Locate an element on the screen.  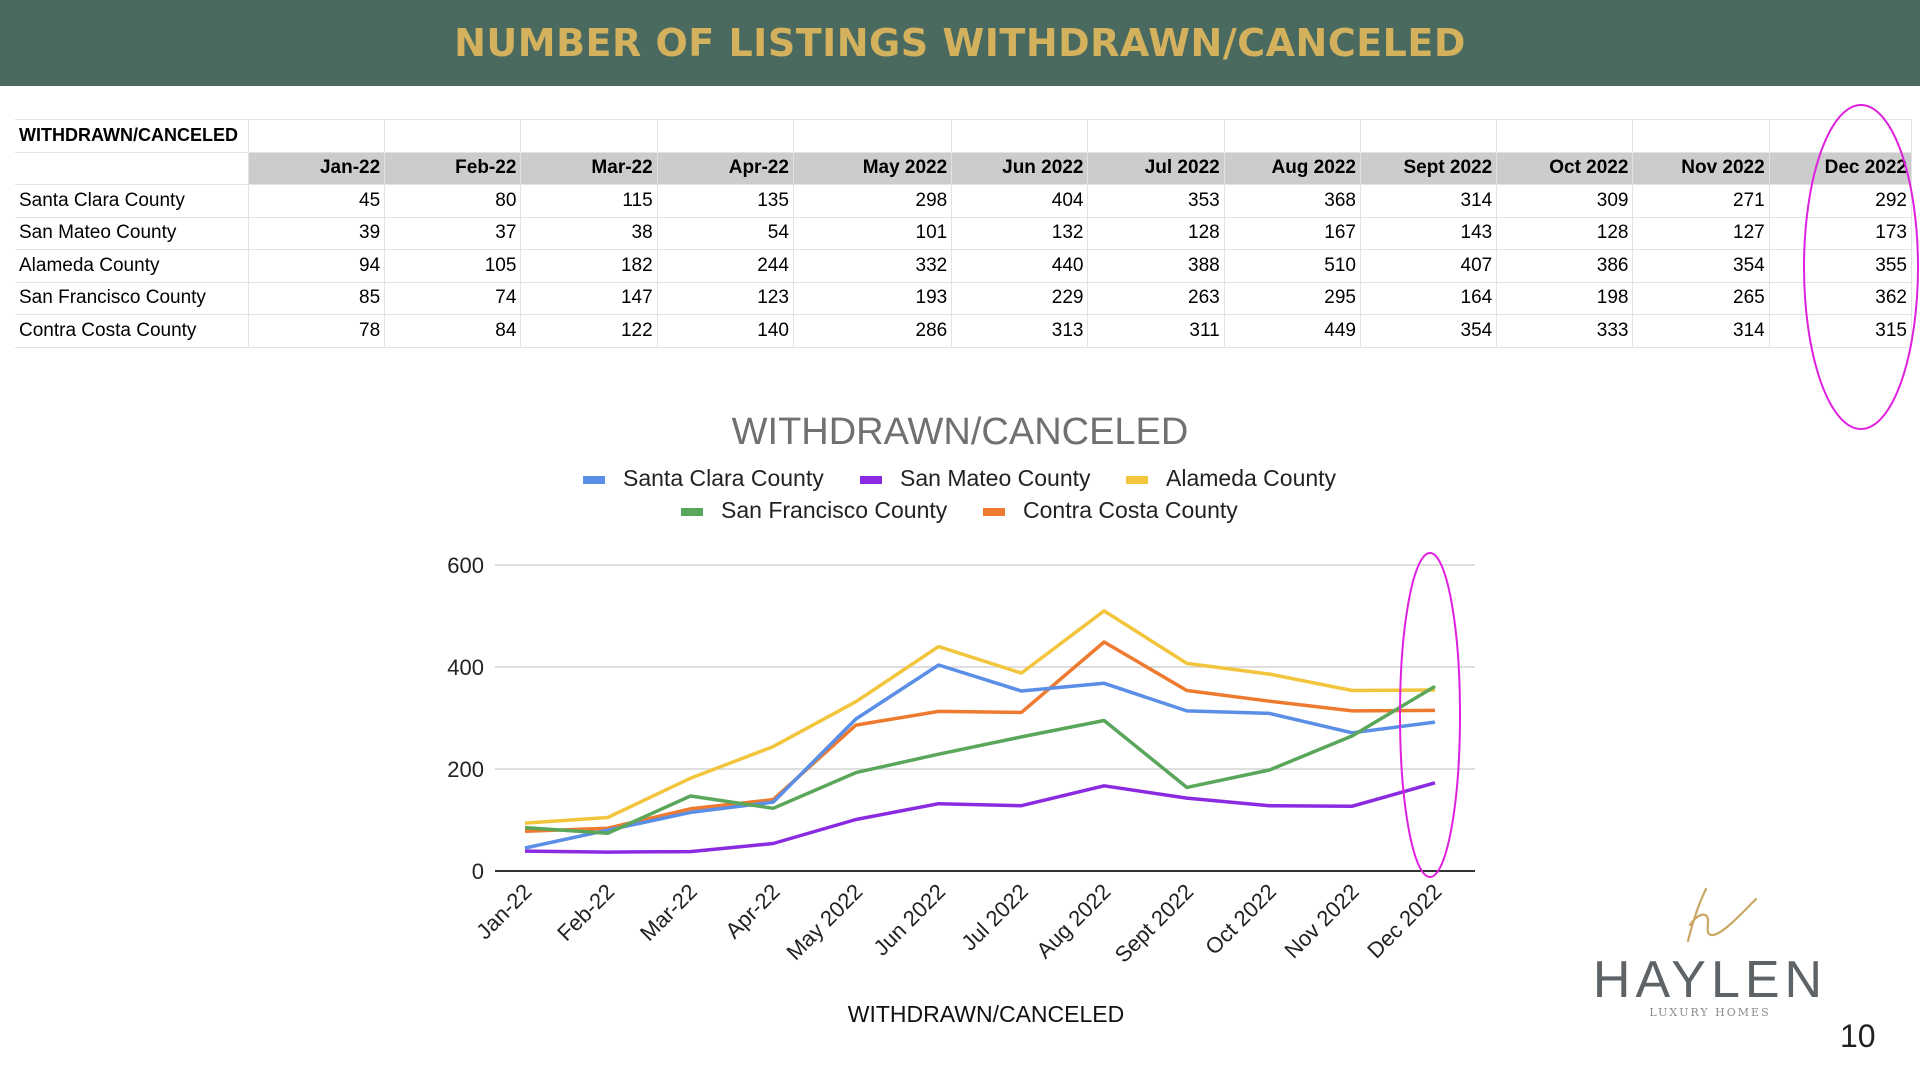
table-cell: 313 is located at coordinates (1020, 331).